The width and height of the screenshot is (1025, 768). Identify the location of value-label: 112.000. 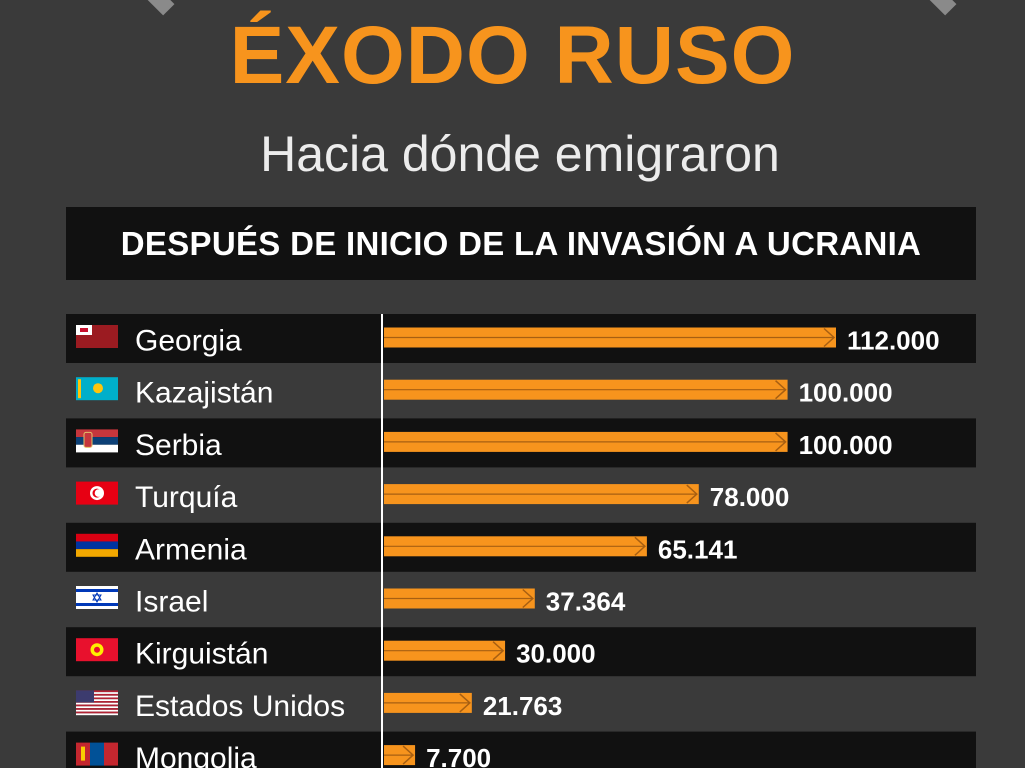
(893, 341).